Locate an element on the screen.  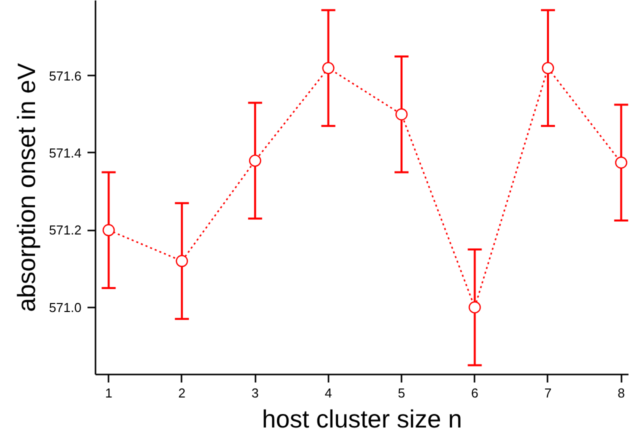
y-tick-label: 571.0 is located at coordinates (65, 307).